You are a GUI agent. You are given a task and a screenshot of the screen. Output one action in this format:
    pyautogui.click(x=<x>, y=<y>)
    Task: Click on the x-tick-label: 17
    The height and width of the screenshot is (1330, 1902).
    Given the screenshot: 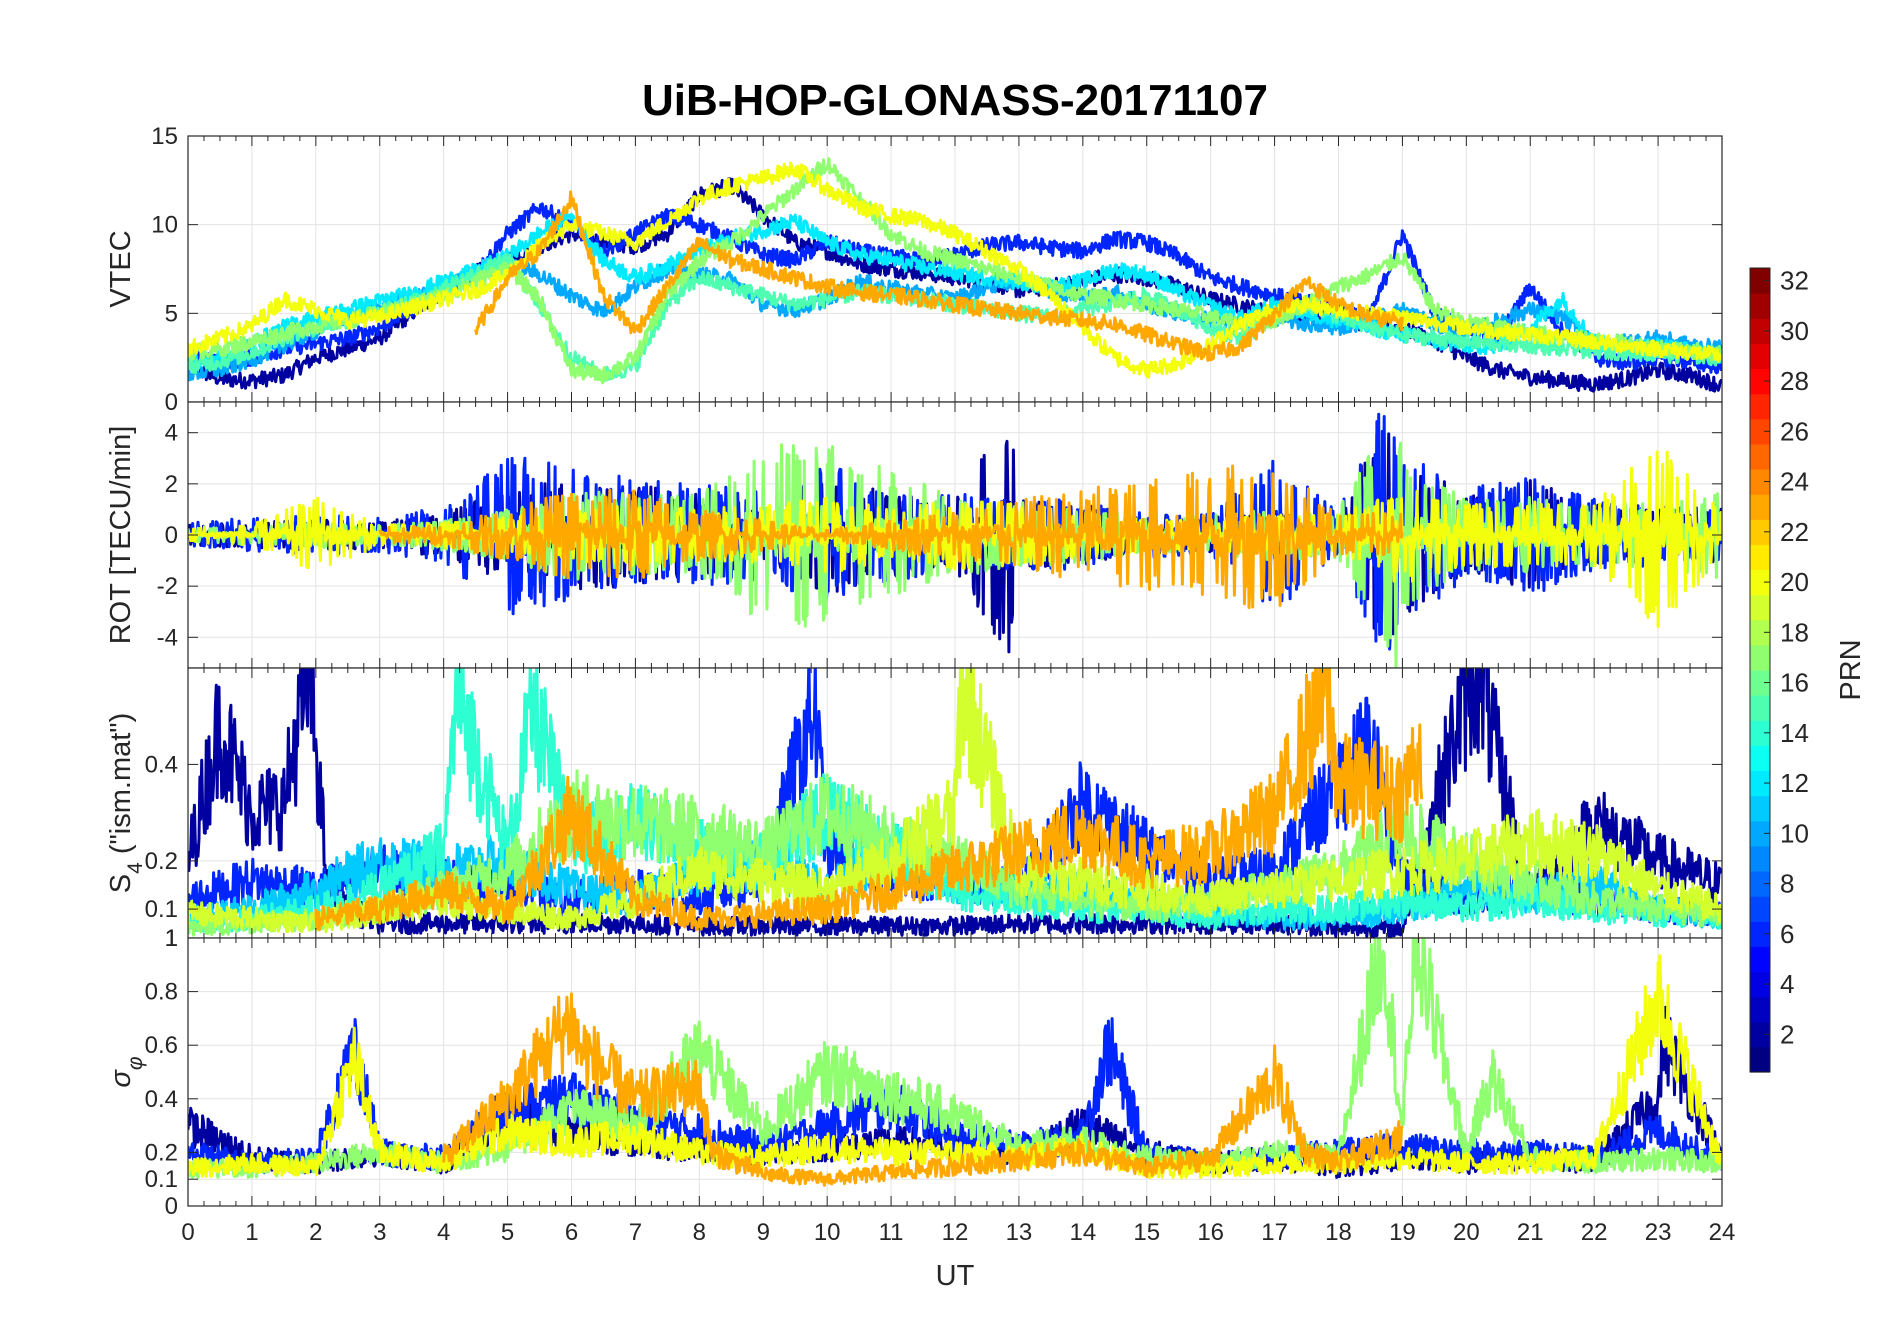 What is the action you would take?
    pyautogui.click(x=1274, y=1232)
    